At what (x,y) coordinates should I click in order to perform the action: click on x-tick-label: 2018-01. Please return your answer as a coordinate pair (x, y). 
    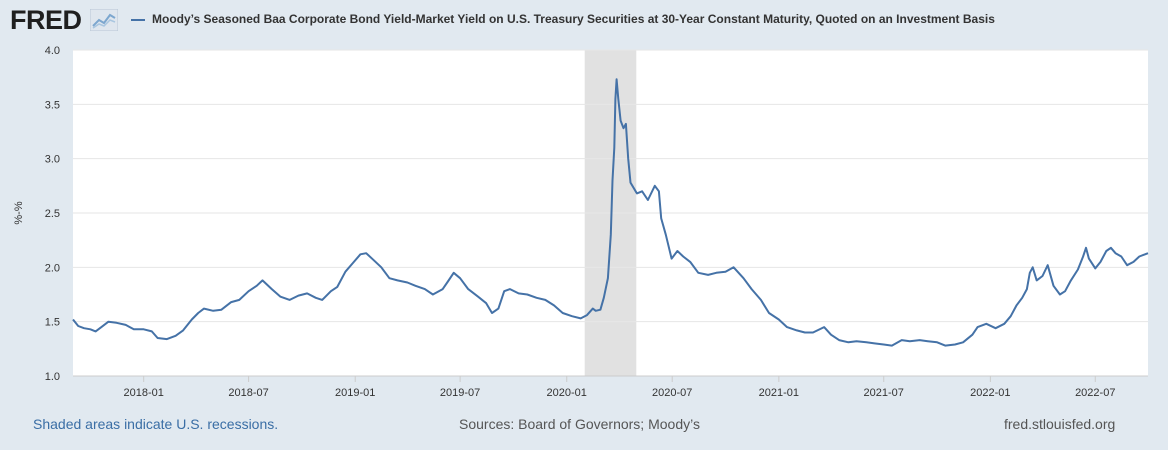
    Looking at the image, I should click on (144, 393).